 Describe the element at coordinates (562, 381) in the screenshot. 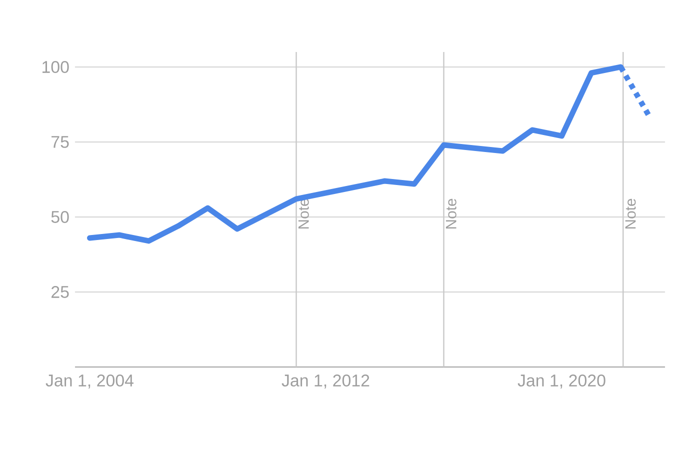

I see `x-tick-label: Jan 1, 2020` at that location.